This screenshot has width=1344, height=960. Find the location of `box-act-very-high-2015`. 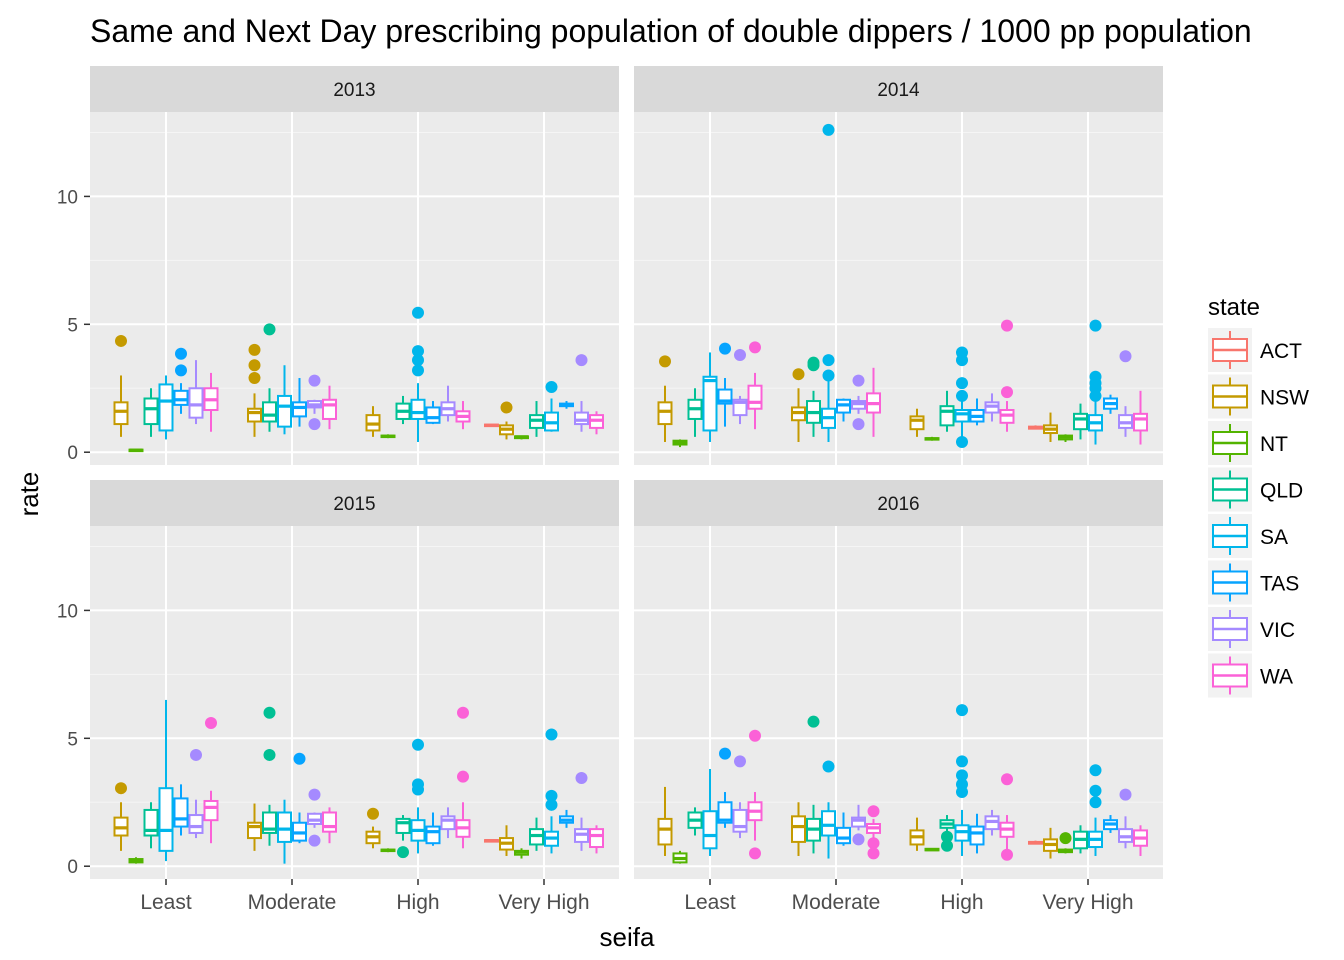

box-act-very-high-2015 is located at coordinates (491, 841).